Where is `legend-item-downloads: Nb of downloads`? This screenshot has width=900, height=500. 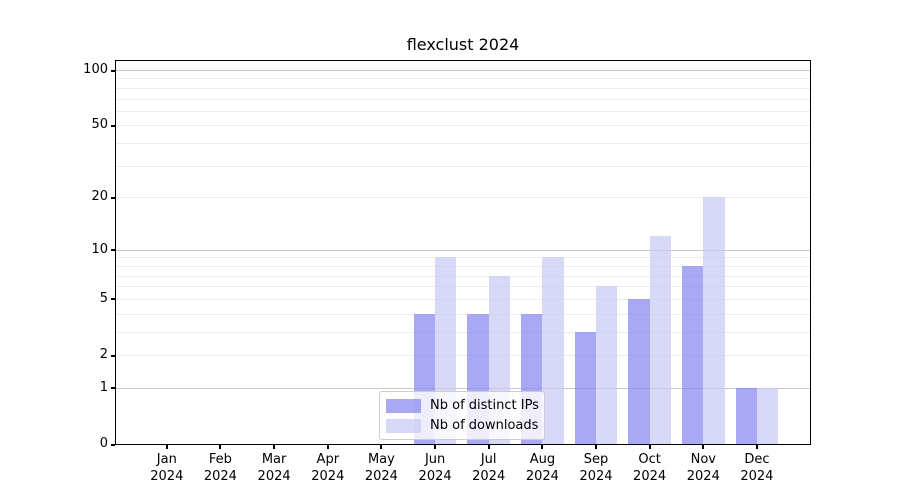
legend-item-downloads: Nb of downloads is located at coordinates (462, 425).